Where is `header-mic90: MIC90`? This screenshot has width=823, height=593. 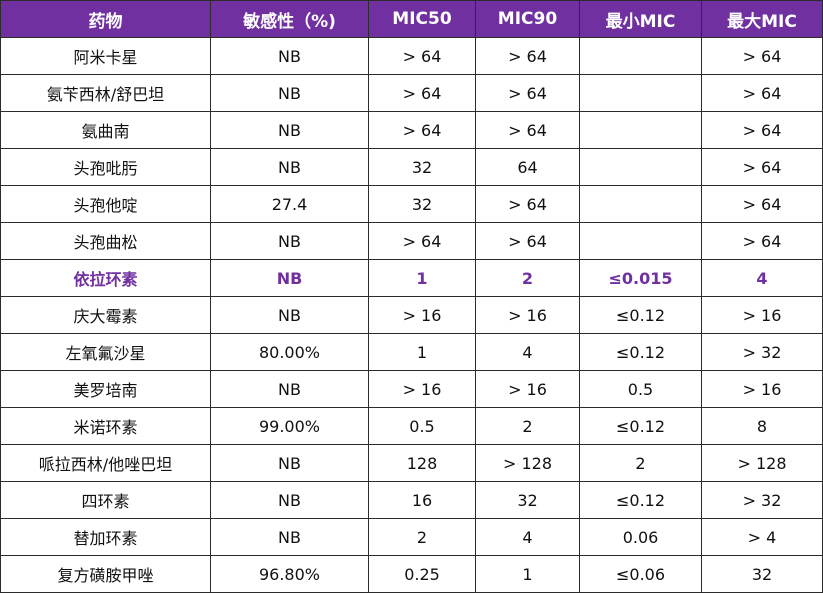
header-mic90: MIC90 is located at coordinates (527, 19).